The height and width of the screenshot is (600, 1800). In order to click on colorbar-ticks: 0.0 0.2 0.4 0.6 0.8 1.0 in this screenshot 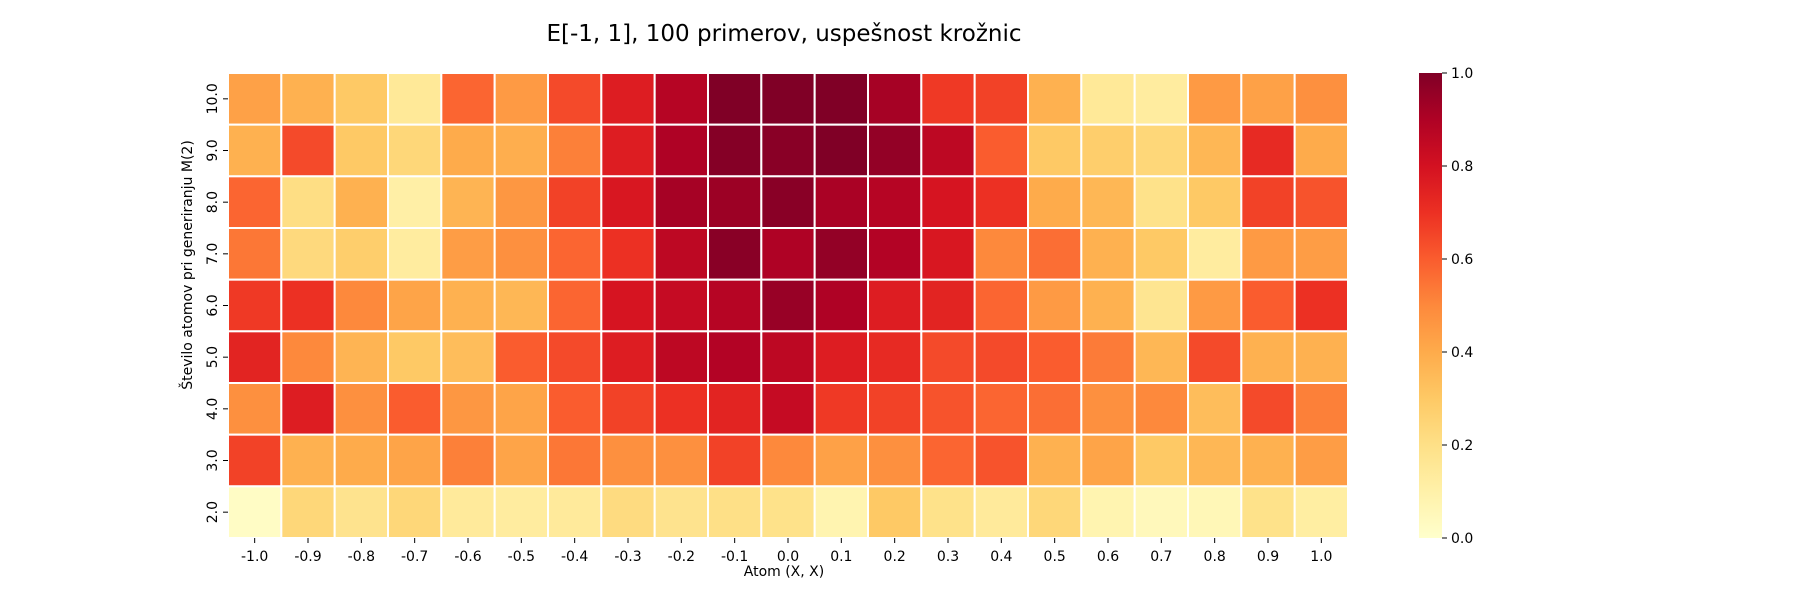, I will do `click(1457, 306)`.